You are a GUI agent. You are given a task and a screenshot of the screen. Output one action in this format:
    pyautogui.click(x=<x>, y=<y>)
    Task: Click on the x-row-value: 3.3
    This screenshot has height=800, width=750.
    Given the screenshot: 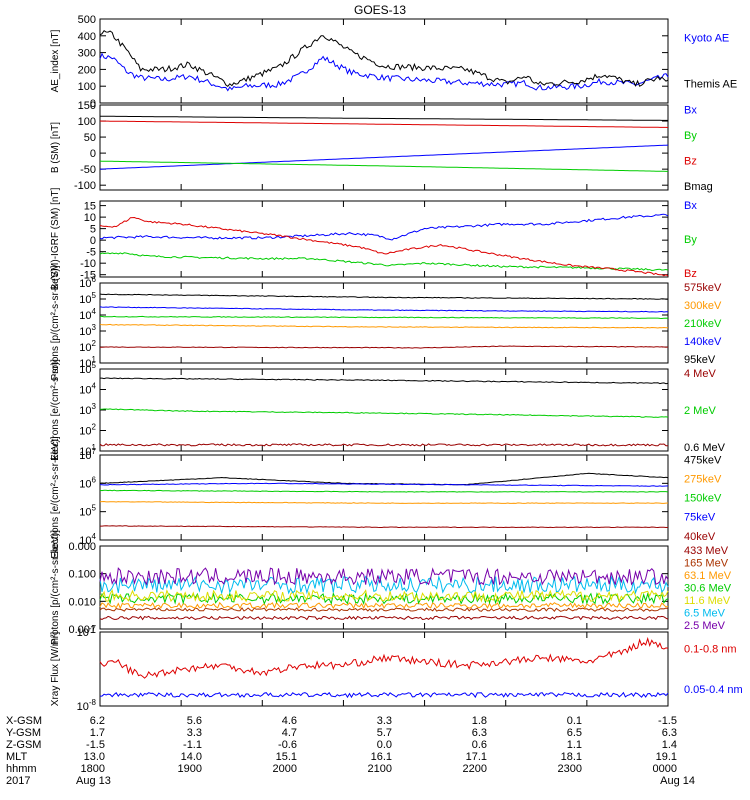 What is the action you would take?
    pyautogui.click(x=384, y=721)
    